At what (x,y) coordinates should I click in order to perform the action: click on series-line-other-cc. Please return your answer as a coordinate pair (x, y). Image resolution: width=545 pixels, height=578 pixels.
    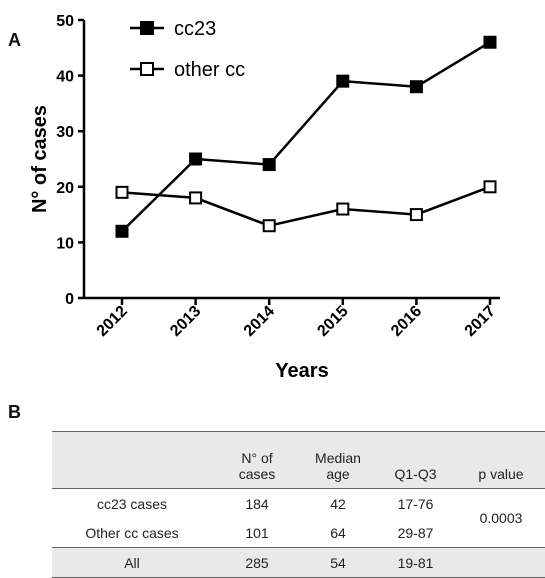
    Looking at the image, I should click on (306, 206).